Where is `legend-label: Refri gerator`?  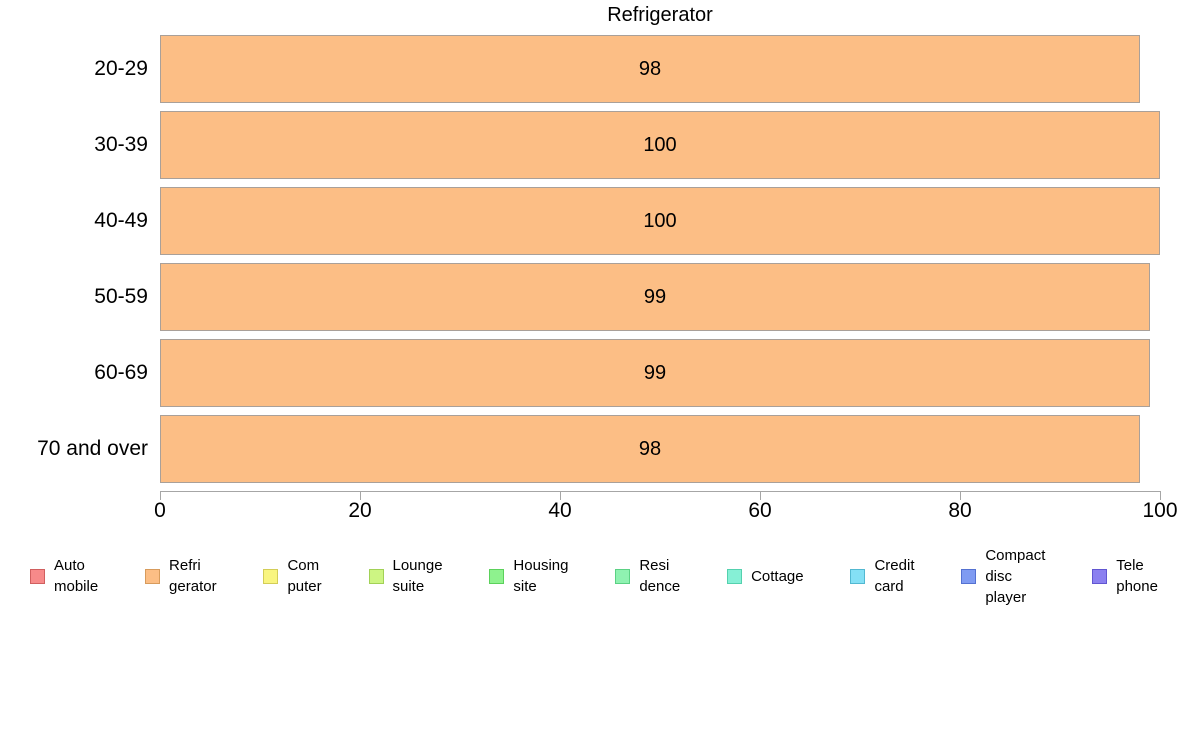 legend-label: Refri gerator is located at coordinates (193, 576).